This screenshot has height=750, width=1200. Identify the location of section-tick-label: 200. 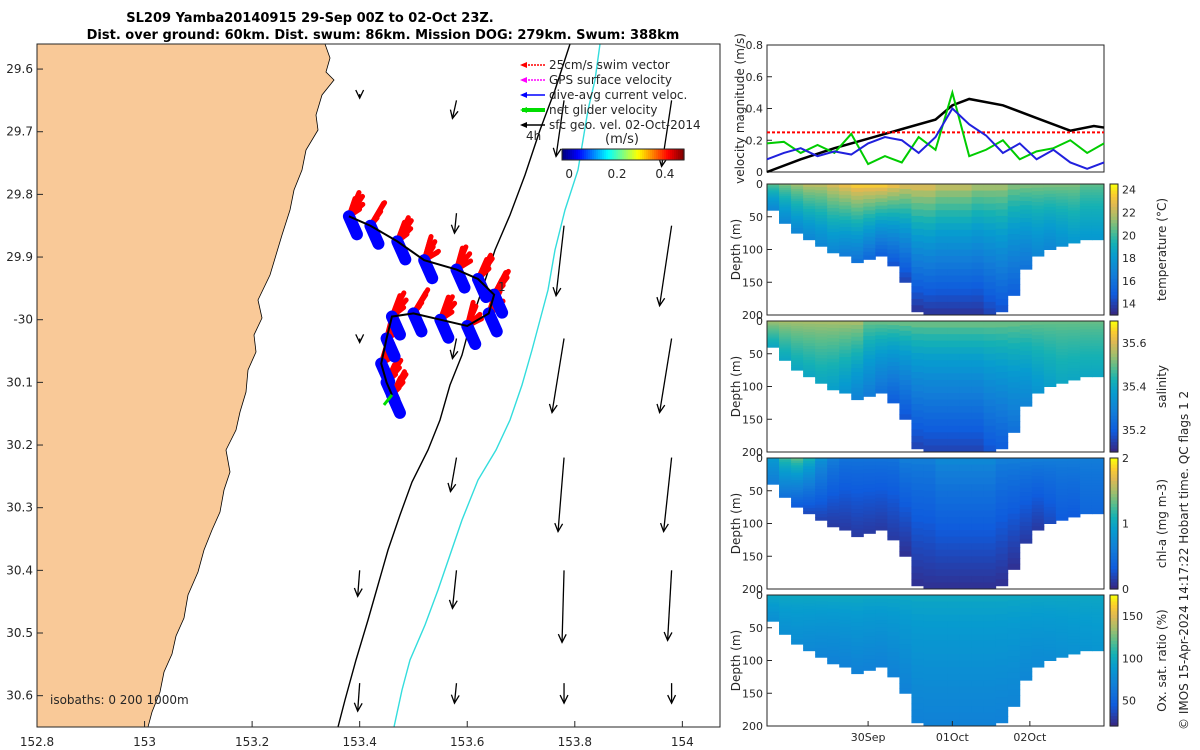
(752, 726).